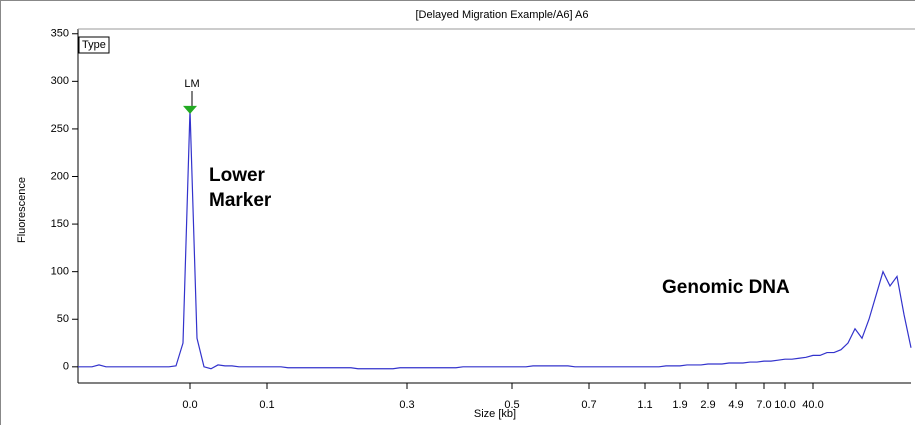 This screenshot has height=425, width=915. What do you see at coordinates (495, 414) in the screenshot?
I see `x-axis-label: Size [kb]` at bounding box center [495, 414].